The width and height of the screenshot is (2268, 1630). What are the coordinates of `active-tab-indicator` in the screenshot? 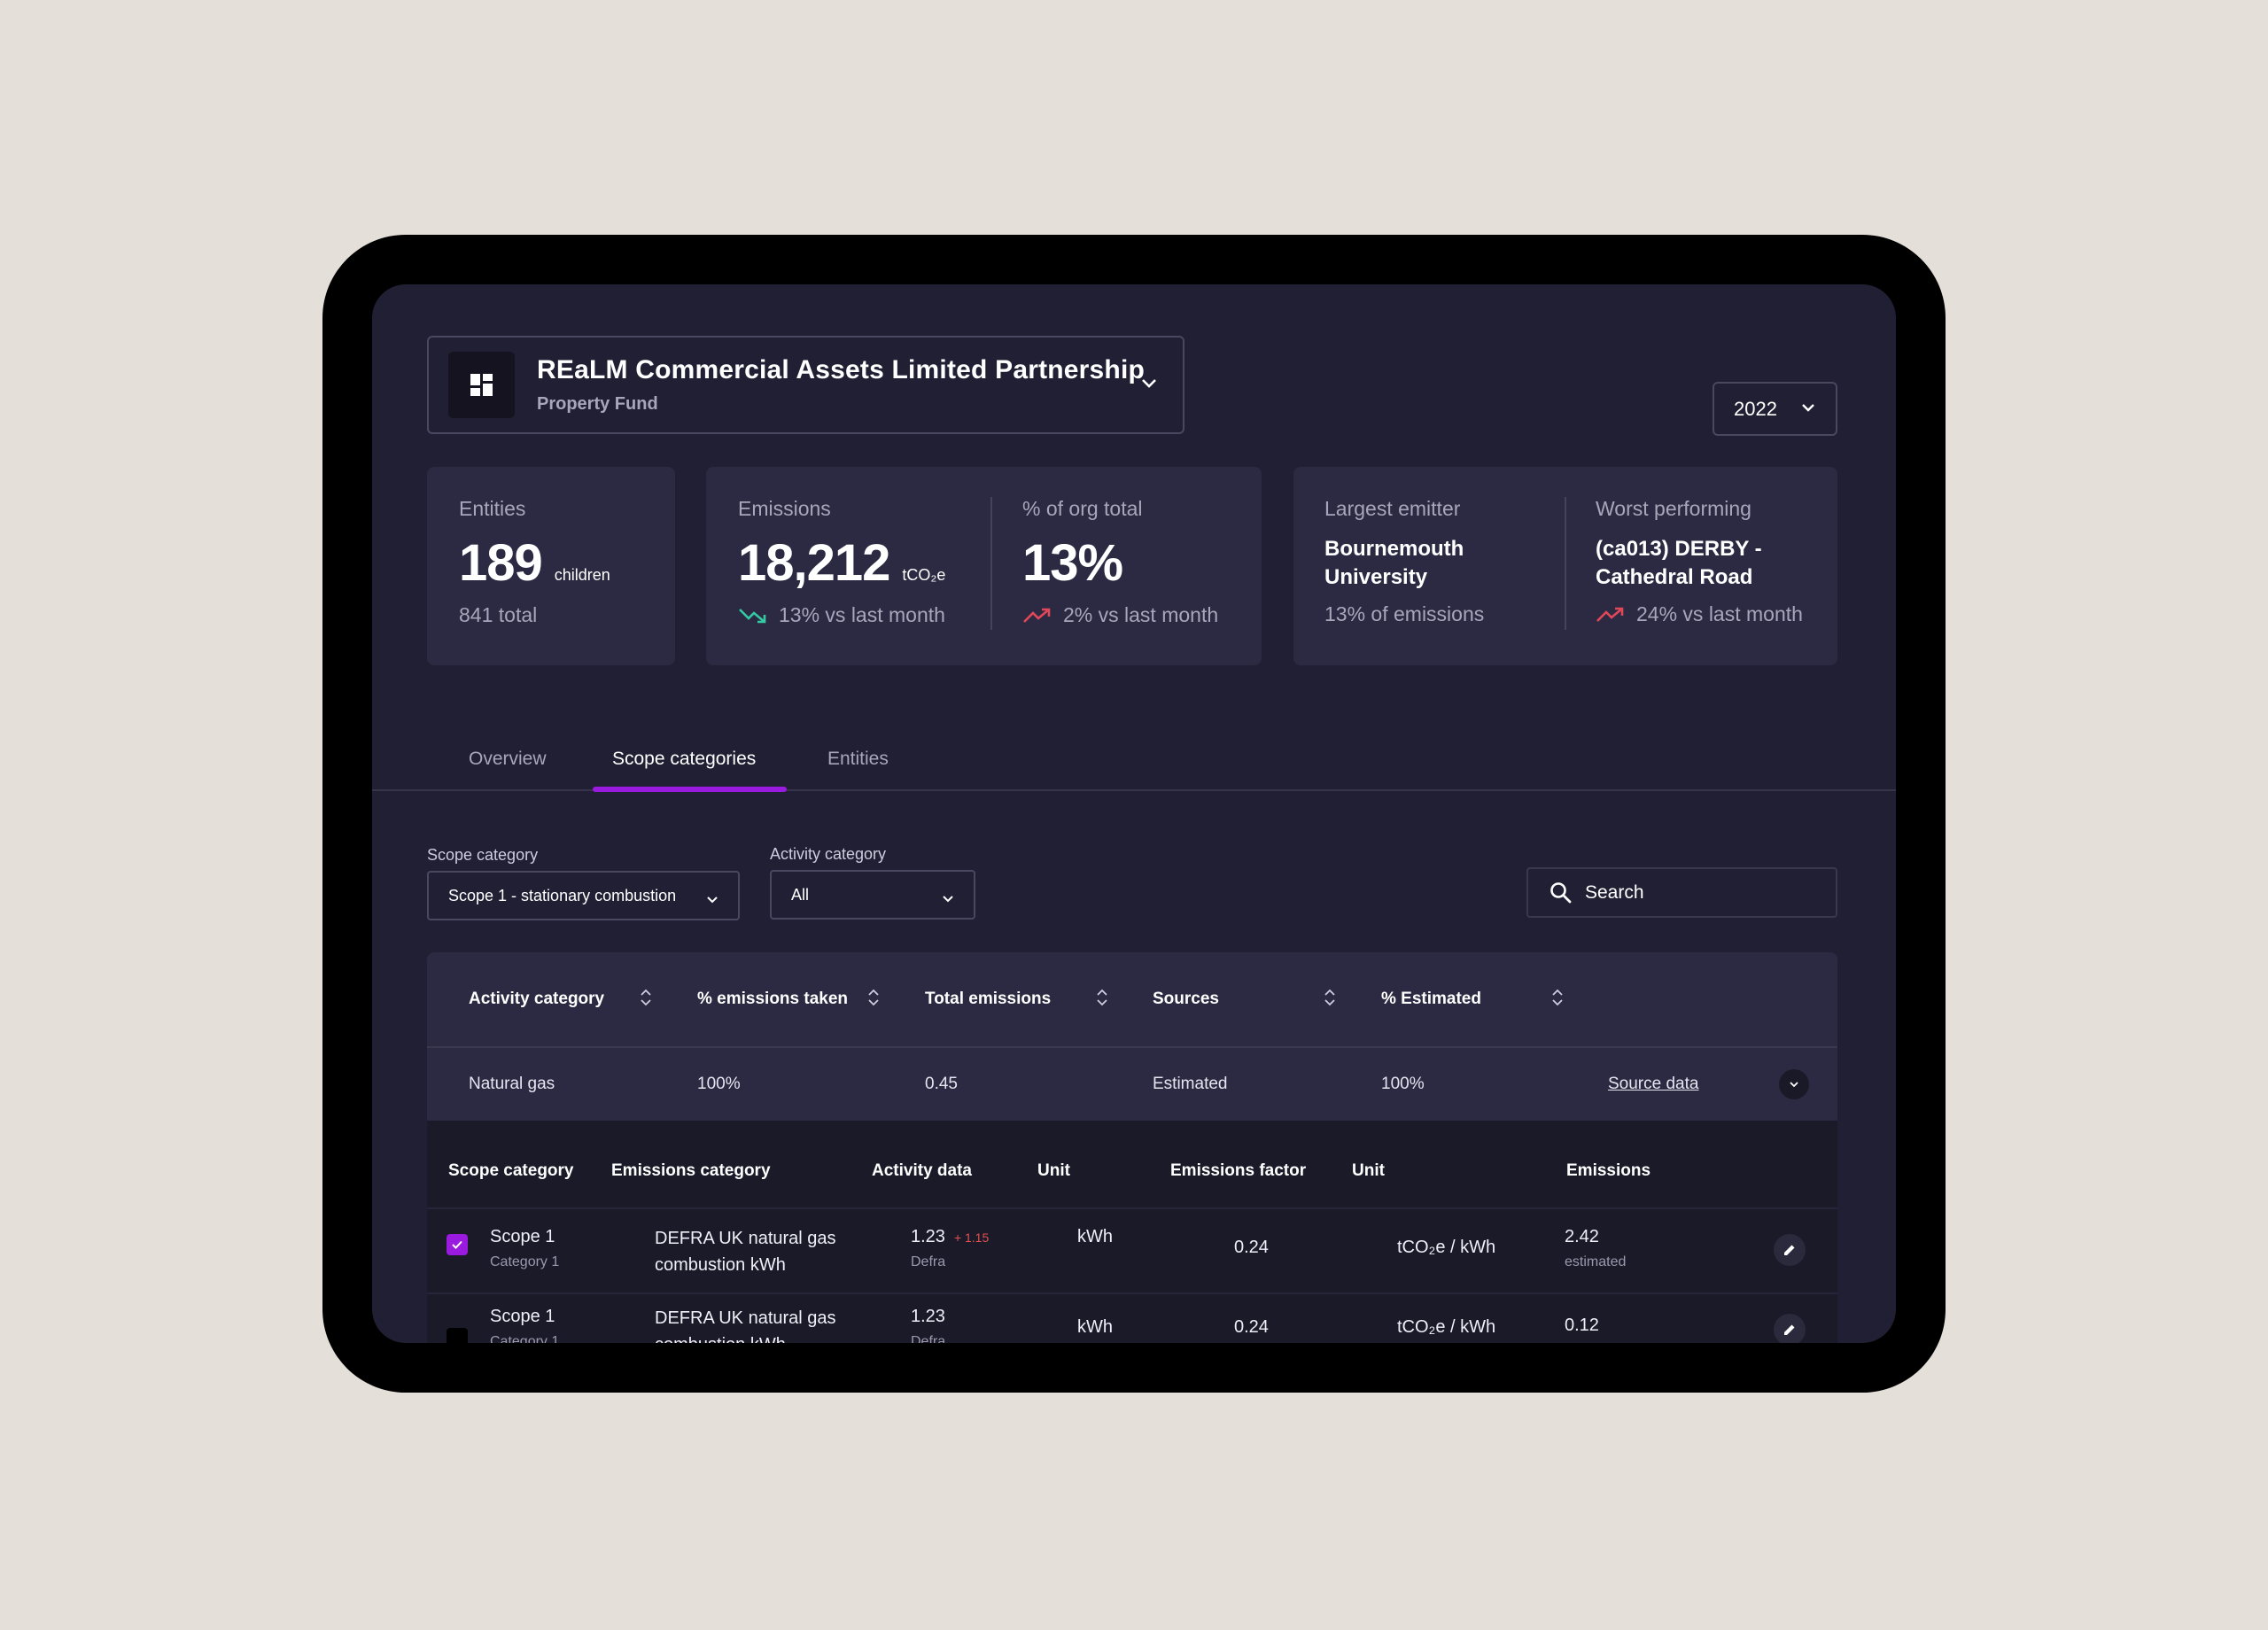 It's located at (690, 789).